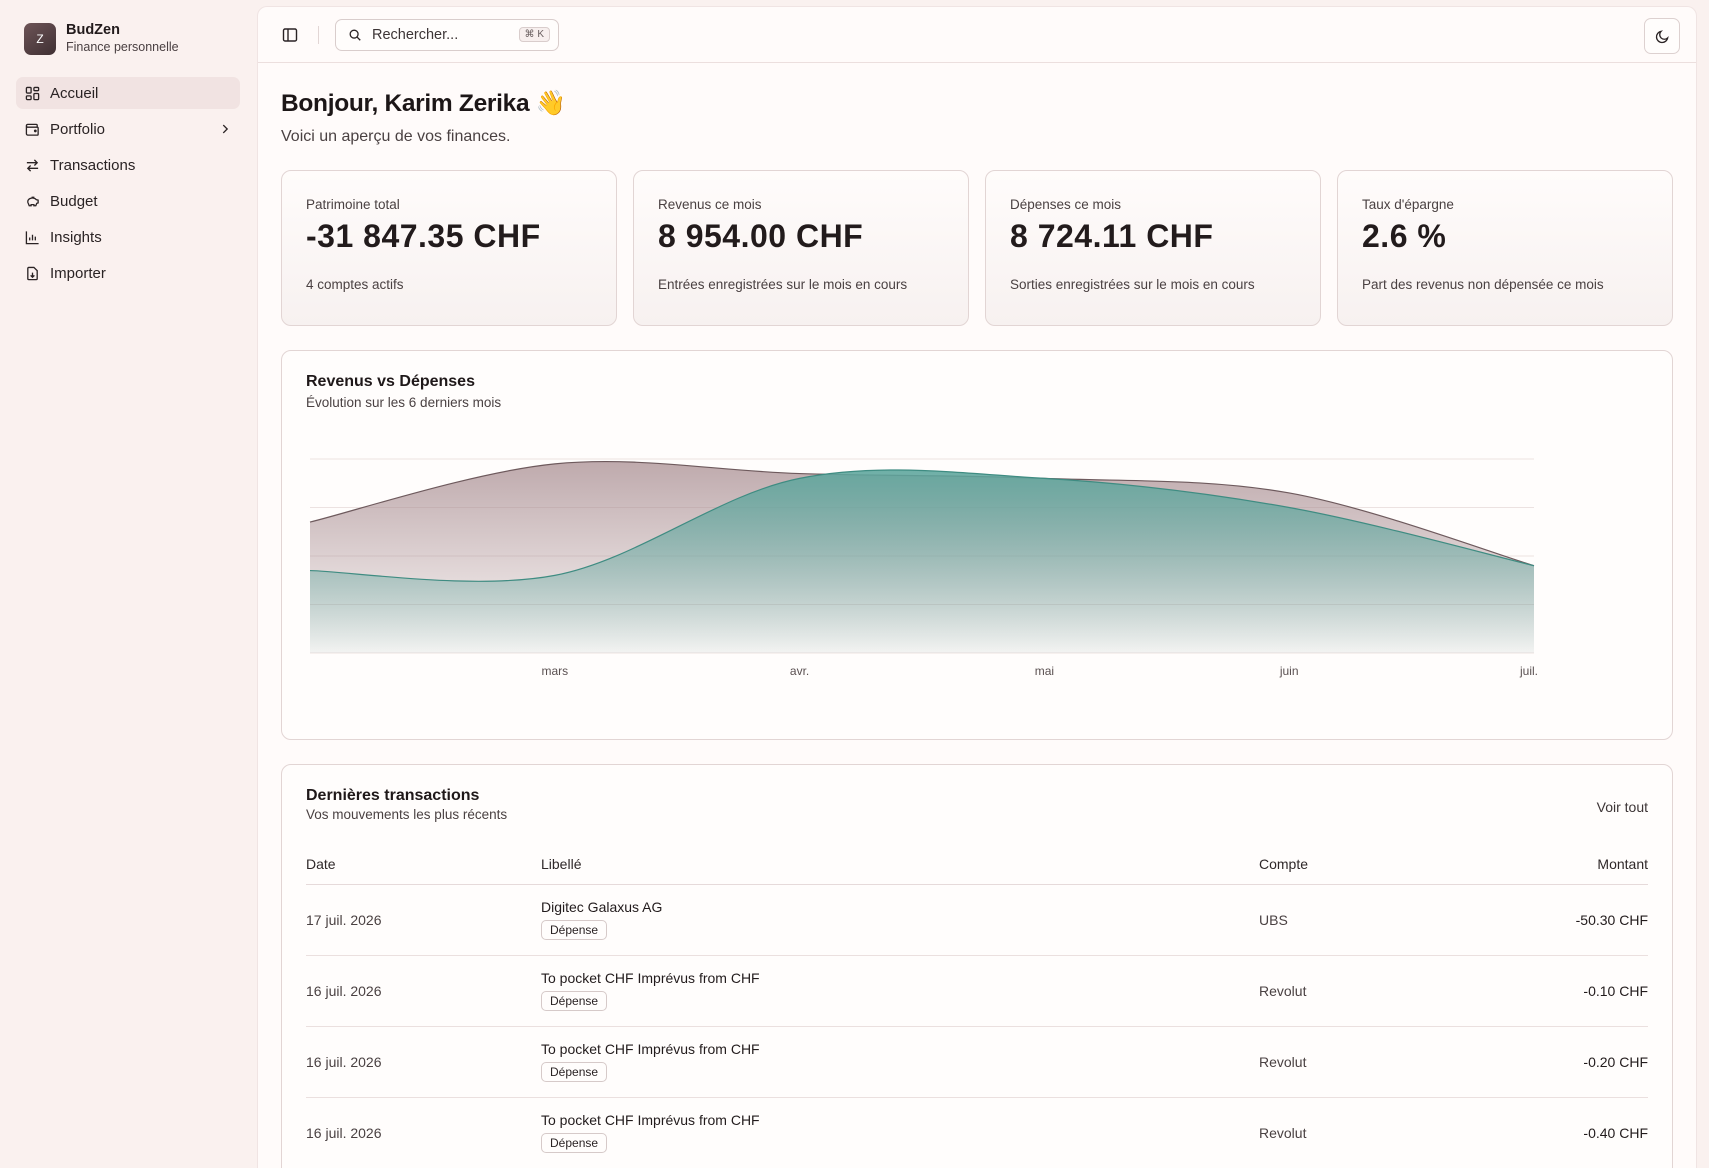 The width and height of the screenshot is (1709, 1168). Describe the element at coordinates (353, 204) in the screenshot. I see `stat-label: Patrimoine total` at that location.